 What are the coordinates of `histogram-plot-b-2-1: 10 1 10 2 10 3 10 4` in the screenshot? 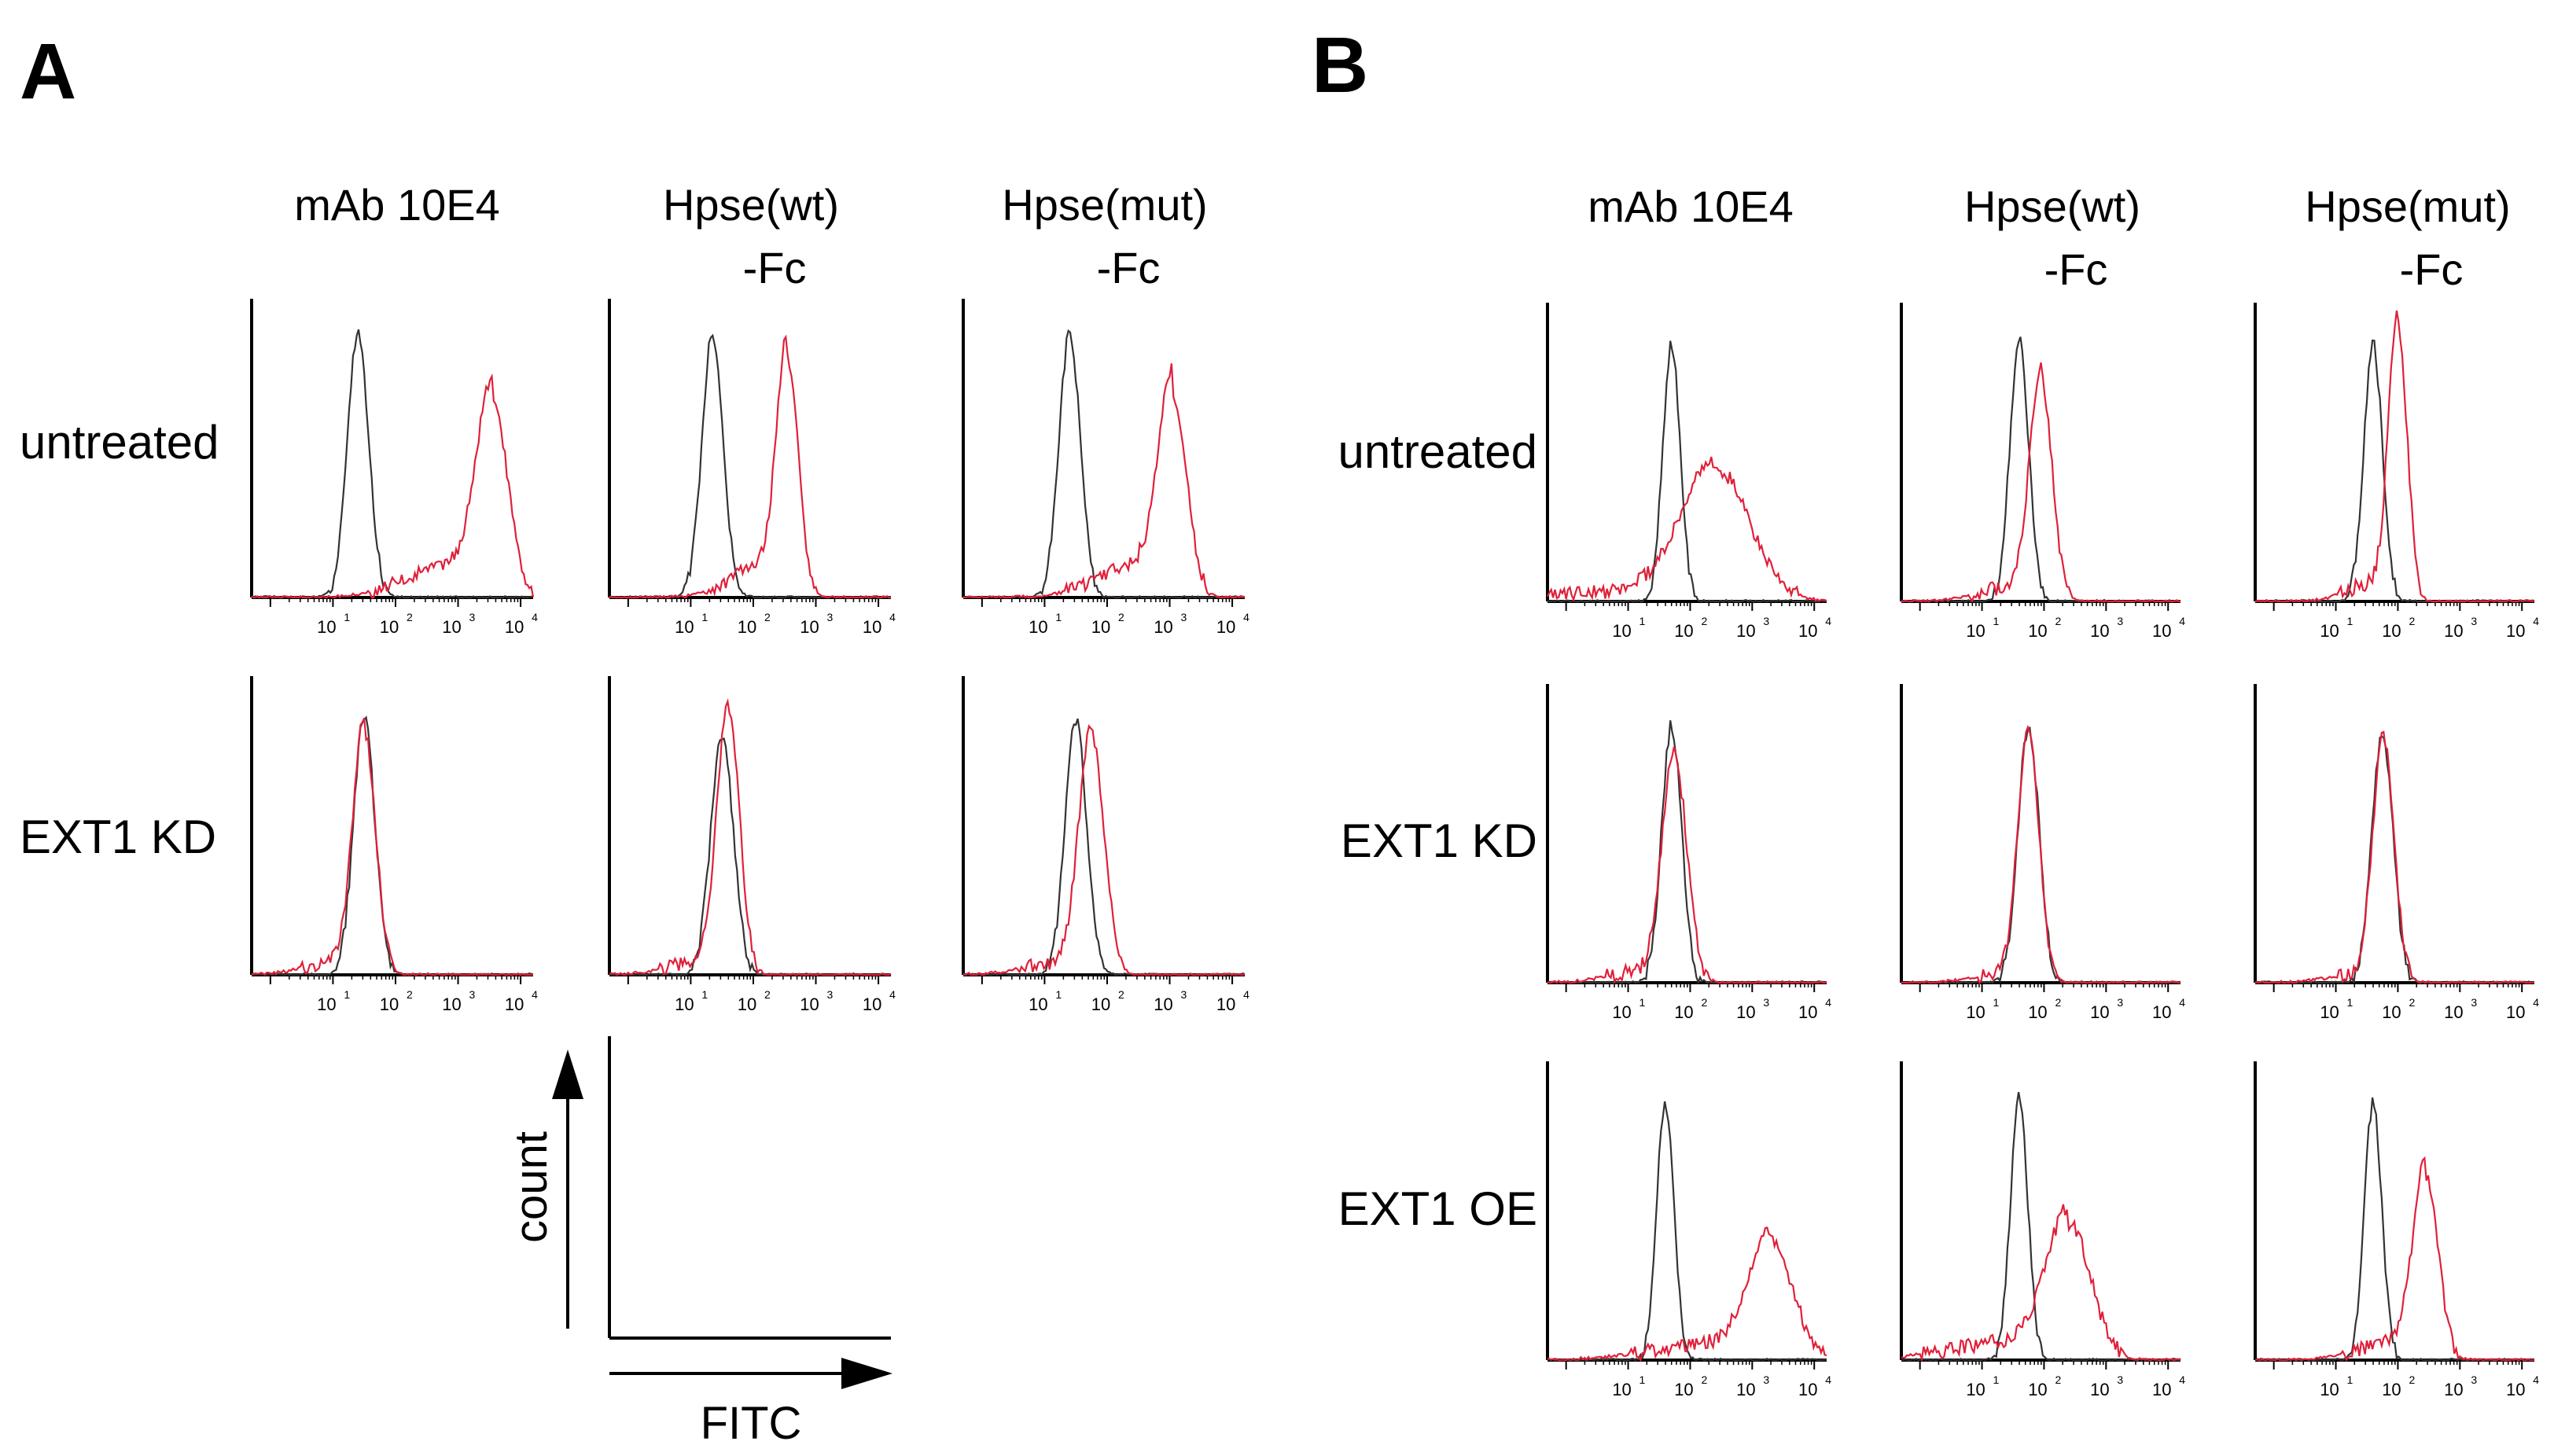 It's located at (1688, 853).